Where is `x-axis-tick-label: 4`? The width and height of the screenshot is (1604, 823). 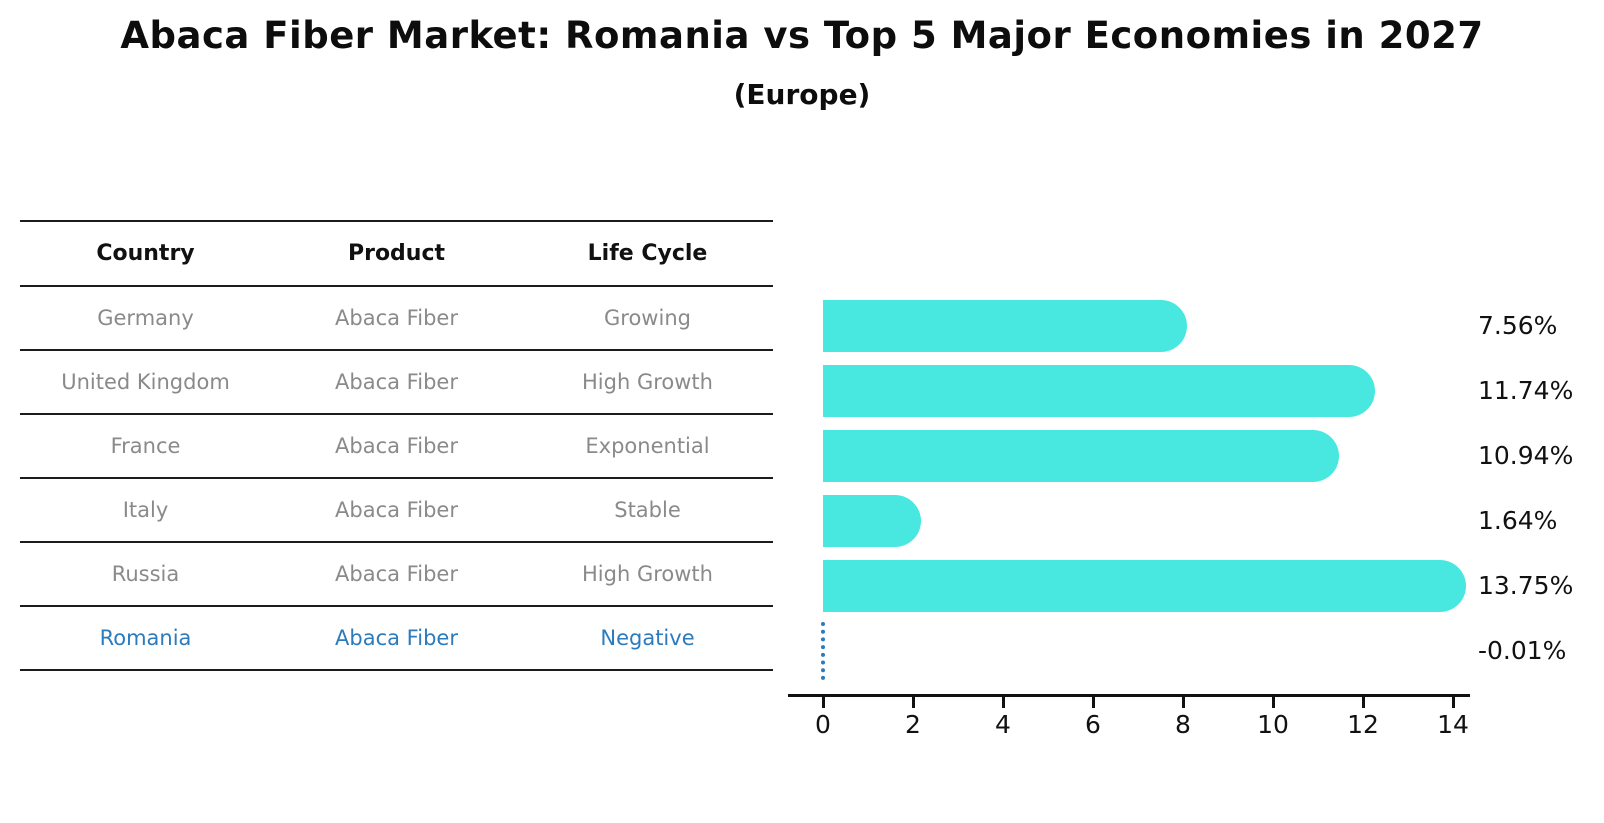 x-axis-tick-label: 4 is located at coordinates (1003, 724).